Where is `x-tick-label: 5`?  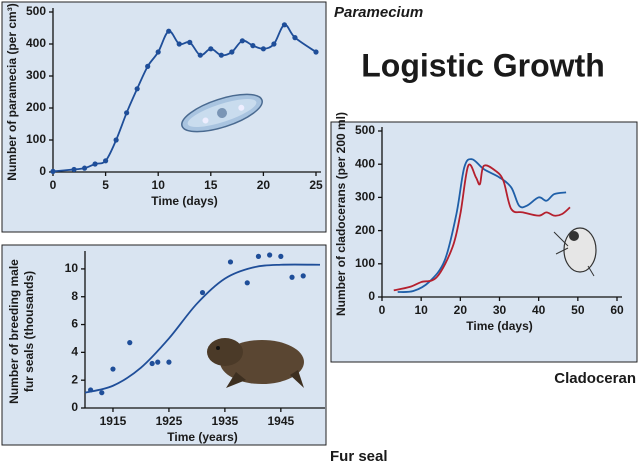 x-tick-label: 5 is located at coordinates (105, 185).